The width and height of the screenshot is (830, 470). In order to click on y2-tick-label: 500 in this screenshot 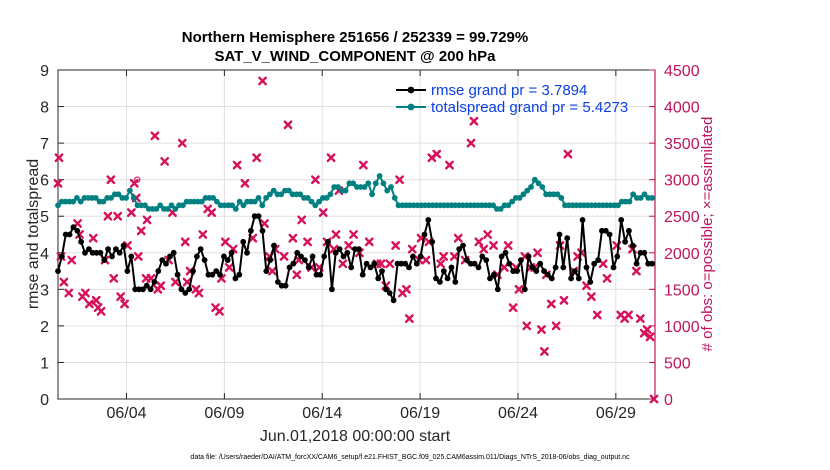, I will do `click(677, 363)`.